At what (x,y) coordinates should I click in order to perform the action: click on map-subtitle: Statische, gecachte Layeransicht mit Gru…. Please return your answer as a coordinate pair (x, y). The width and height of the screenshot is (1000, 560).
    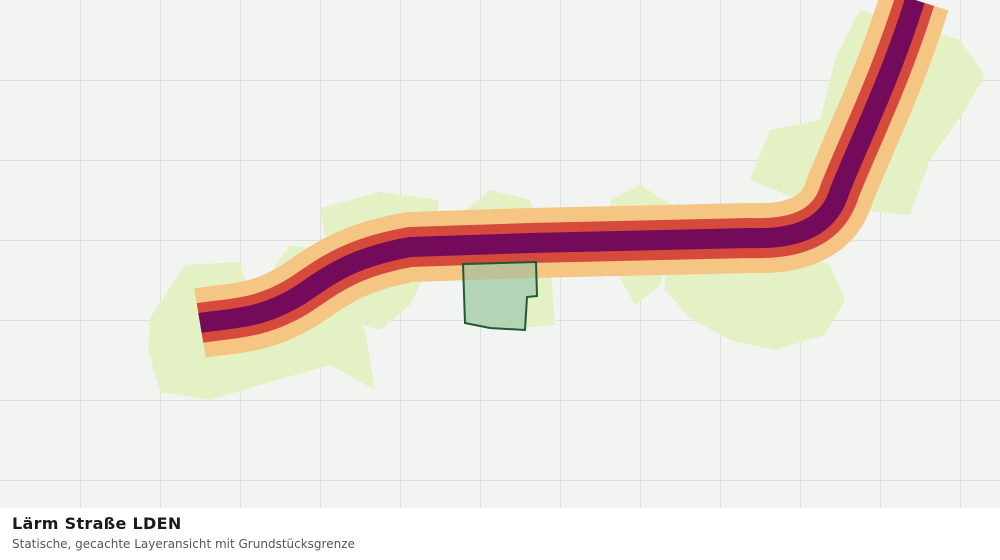
    Looking at the image, I should click on (183, 544).